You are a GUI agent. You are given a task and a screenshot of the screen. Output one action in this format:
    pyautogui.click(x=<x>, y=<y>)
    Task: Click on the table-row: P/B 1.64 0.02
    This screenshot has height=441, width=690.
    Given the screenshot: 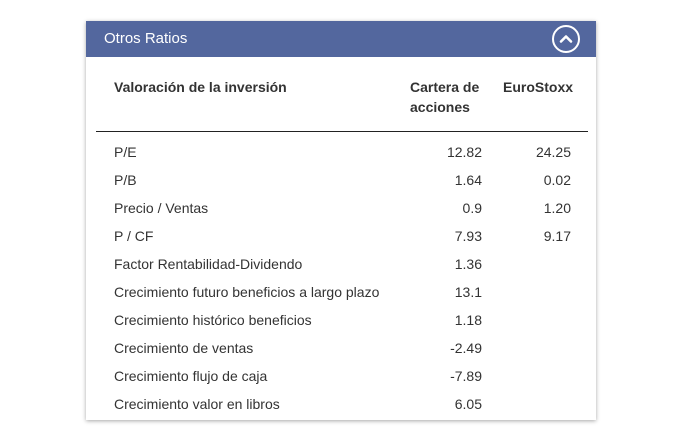 What is the action you would take?
    pyautogui.click(x=341, y=180)
    